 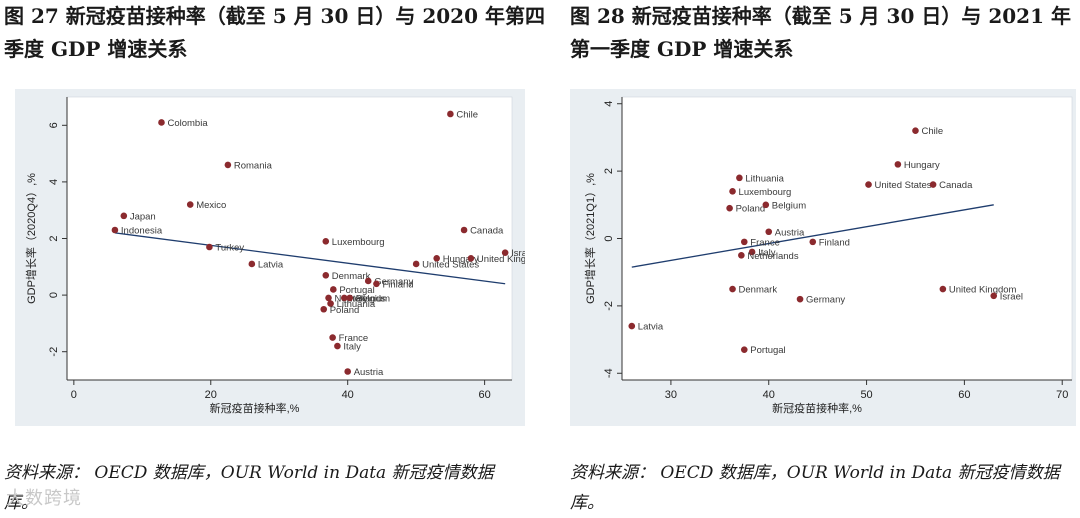 I want to click on q1-fit-line, so click(x=812, y=236).